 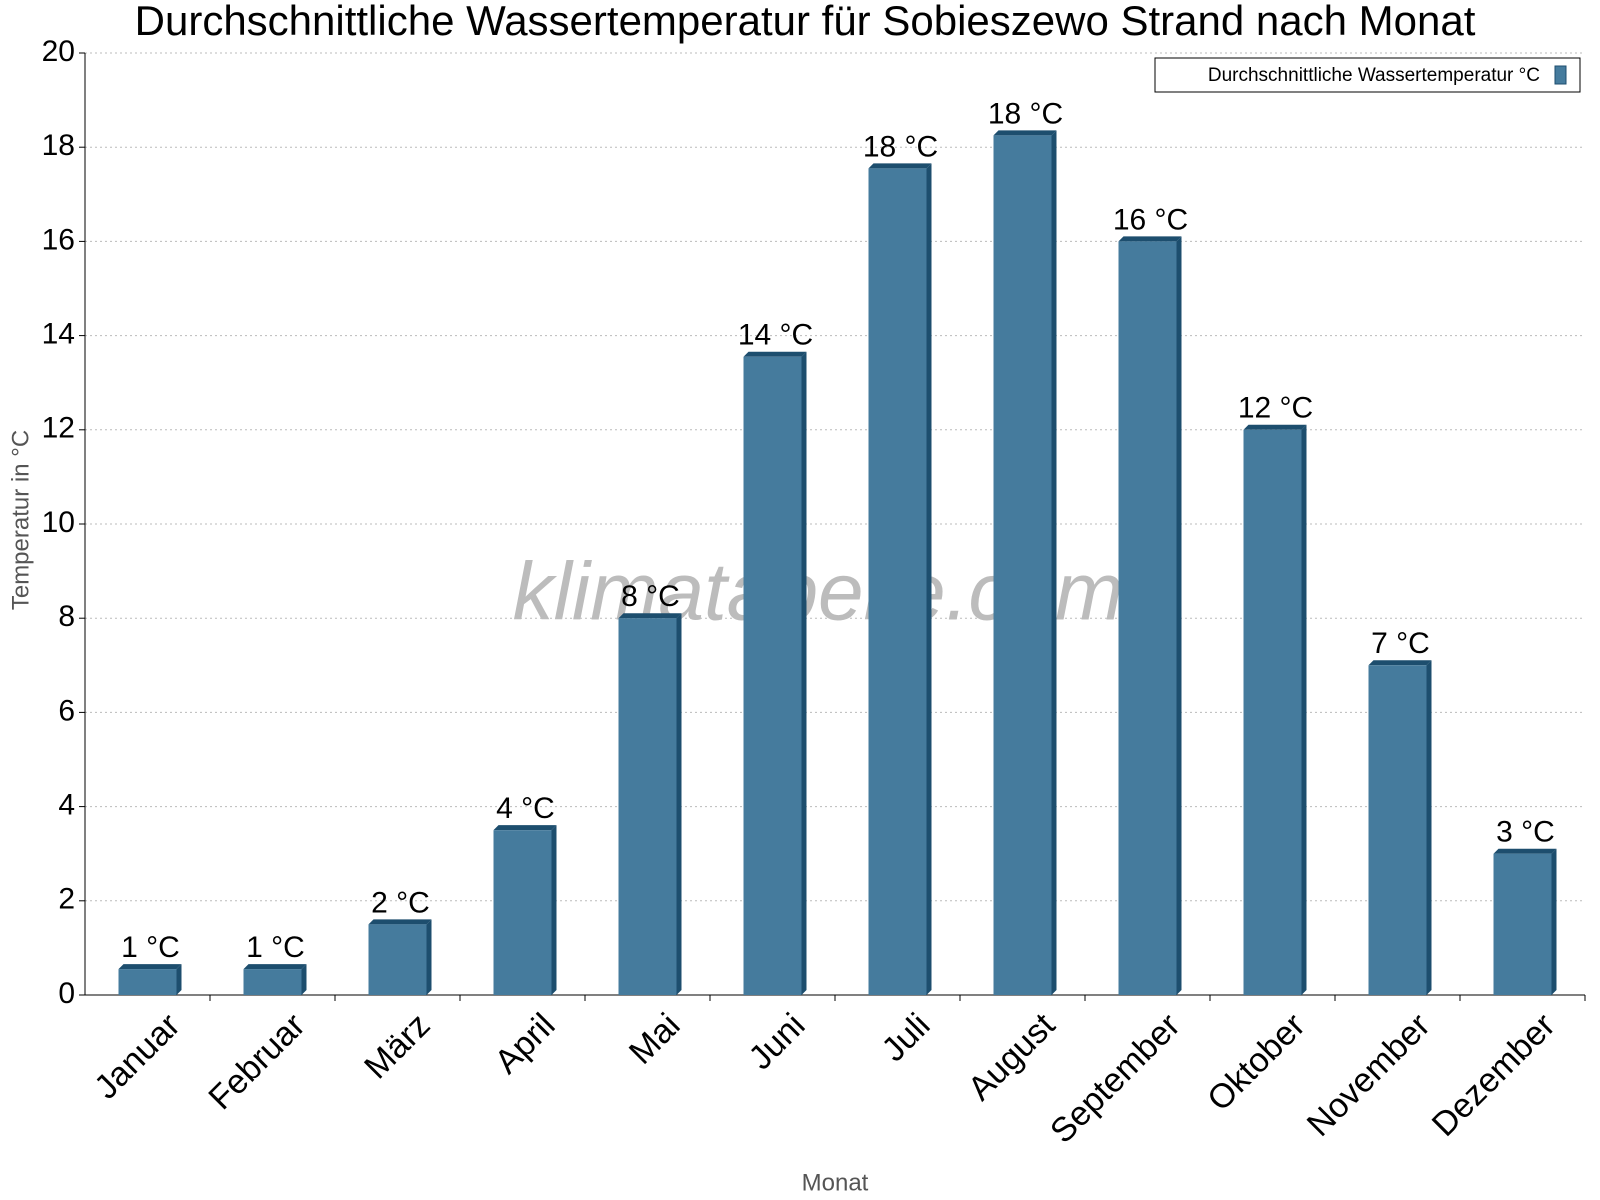 What do you see at coordinates (58, 145) in the screenshot?
I see `y-tick-label: 18` at bounding box center [58, 145].